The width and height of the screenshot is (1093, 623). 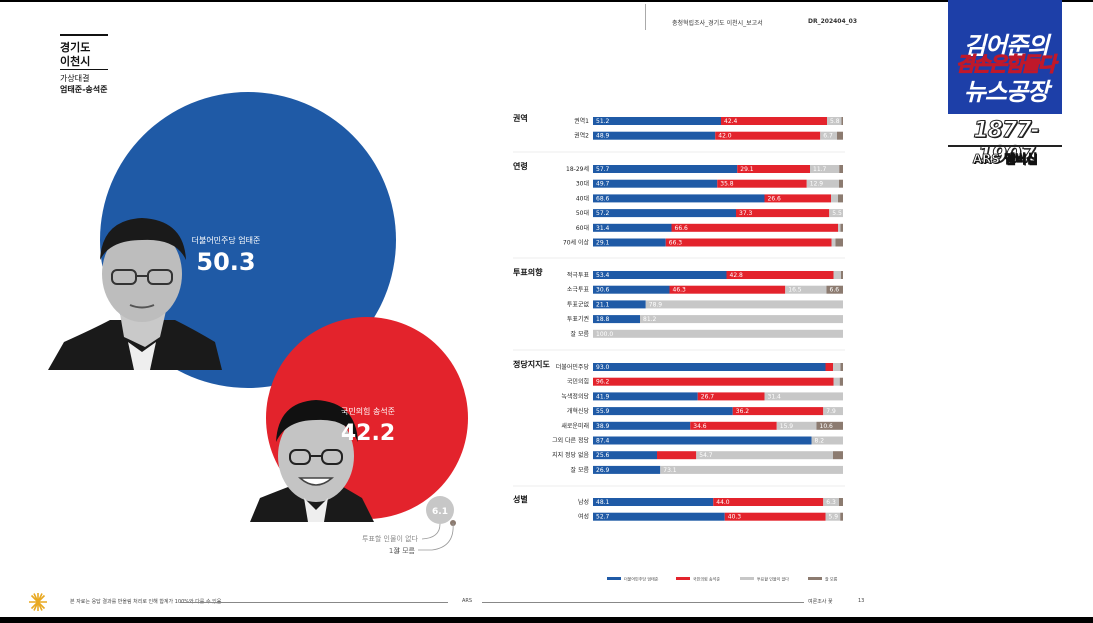 What do you see at coordinates (603, 121) in the screenshot?
I see `data-label: 51.2` at bounding box center [603, 121].